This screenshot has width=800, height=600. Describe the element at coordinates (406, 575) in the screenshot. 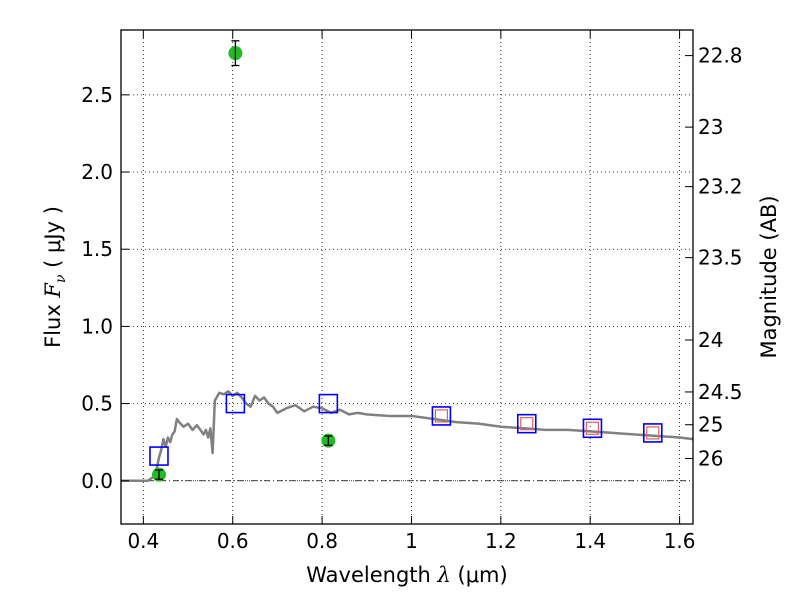

I see `x-axis-label: Wavelength λ (μm)` at that location.